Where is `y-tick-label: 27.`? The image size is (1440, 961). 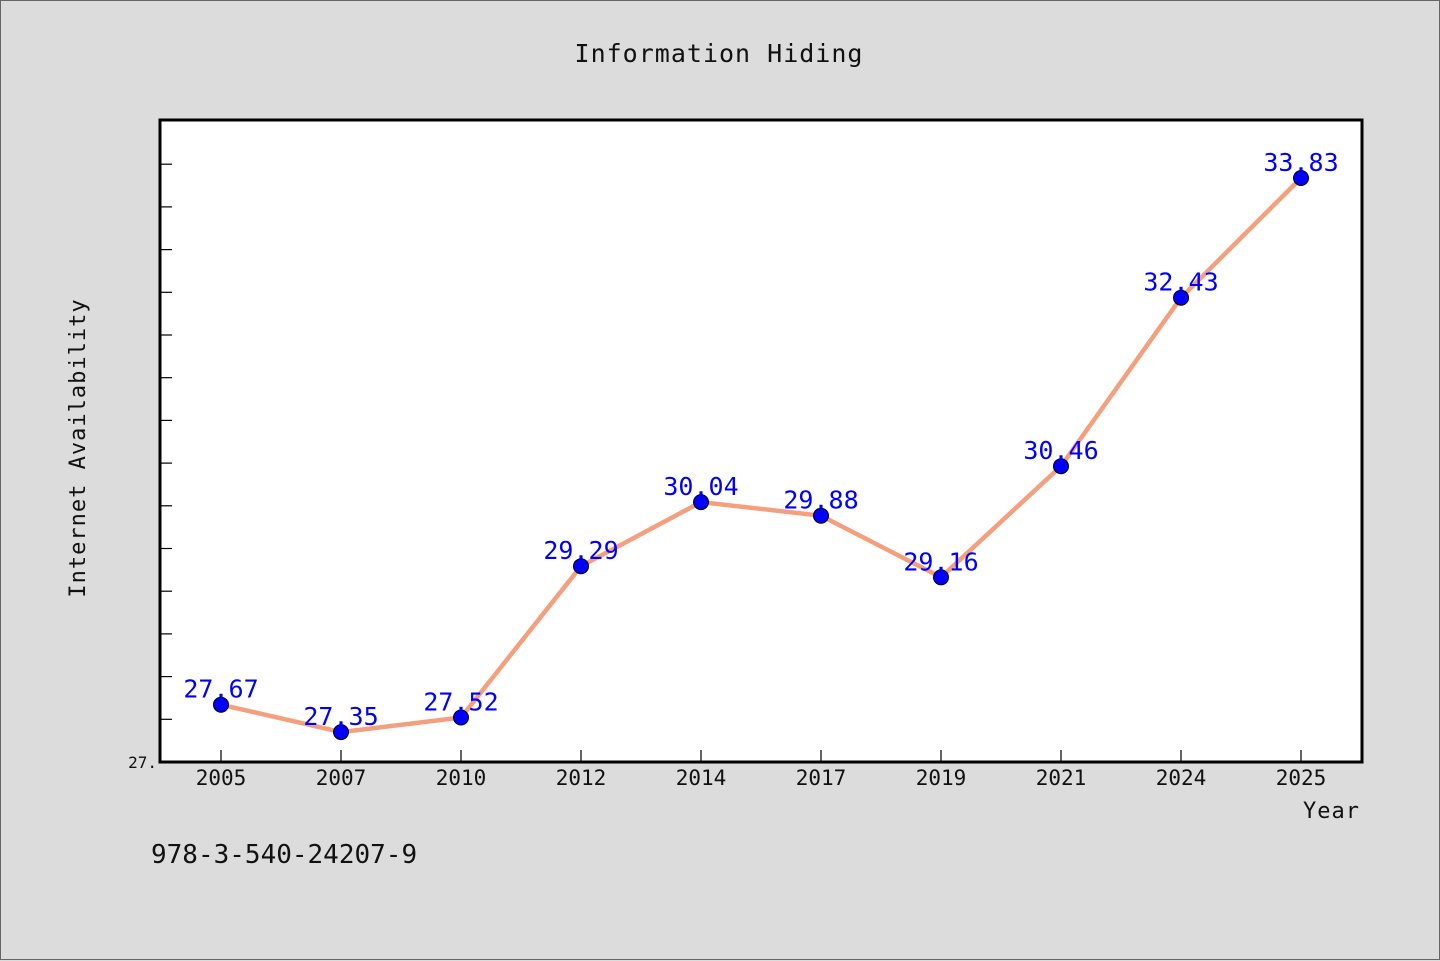 y-tick-label: 27. is located at coordinates (142, 762).